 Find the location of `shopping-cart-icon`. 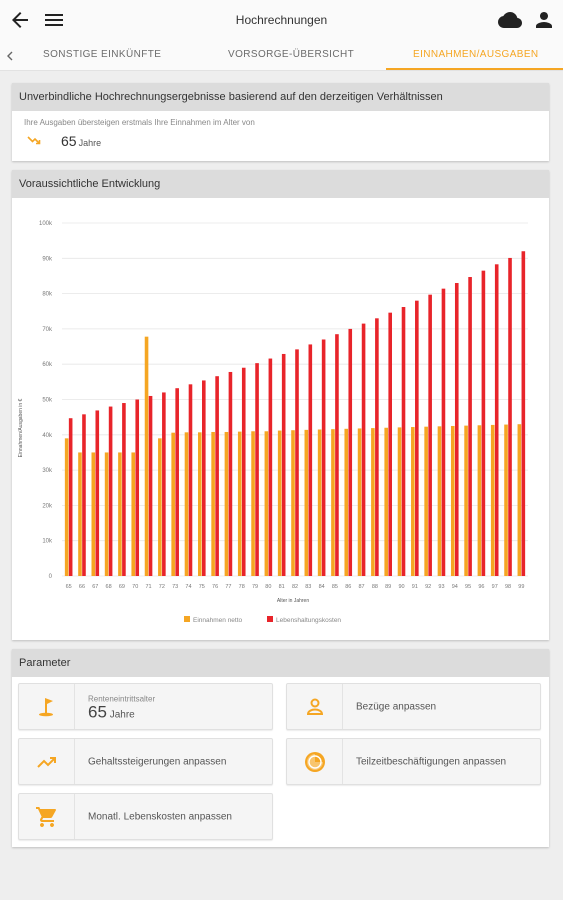

shopping-cart-icon is located at coordinates (46, 816).